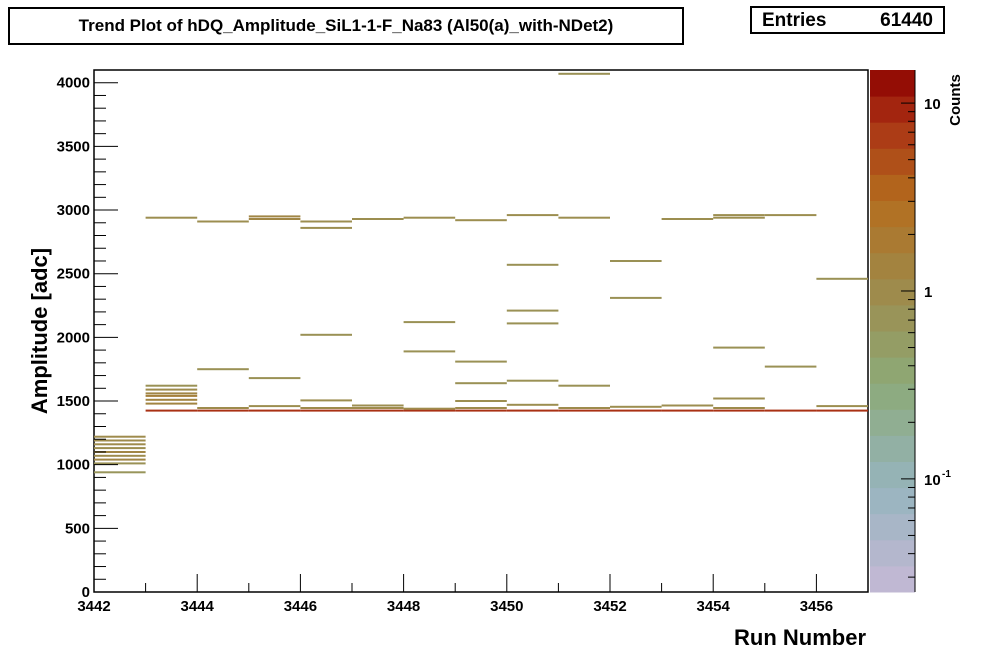  Describe the element at coordinates (946, 474) in the screenshot. I see `colorbar-tick-exponent: -1` at that location.